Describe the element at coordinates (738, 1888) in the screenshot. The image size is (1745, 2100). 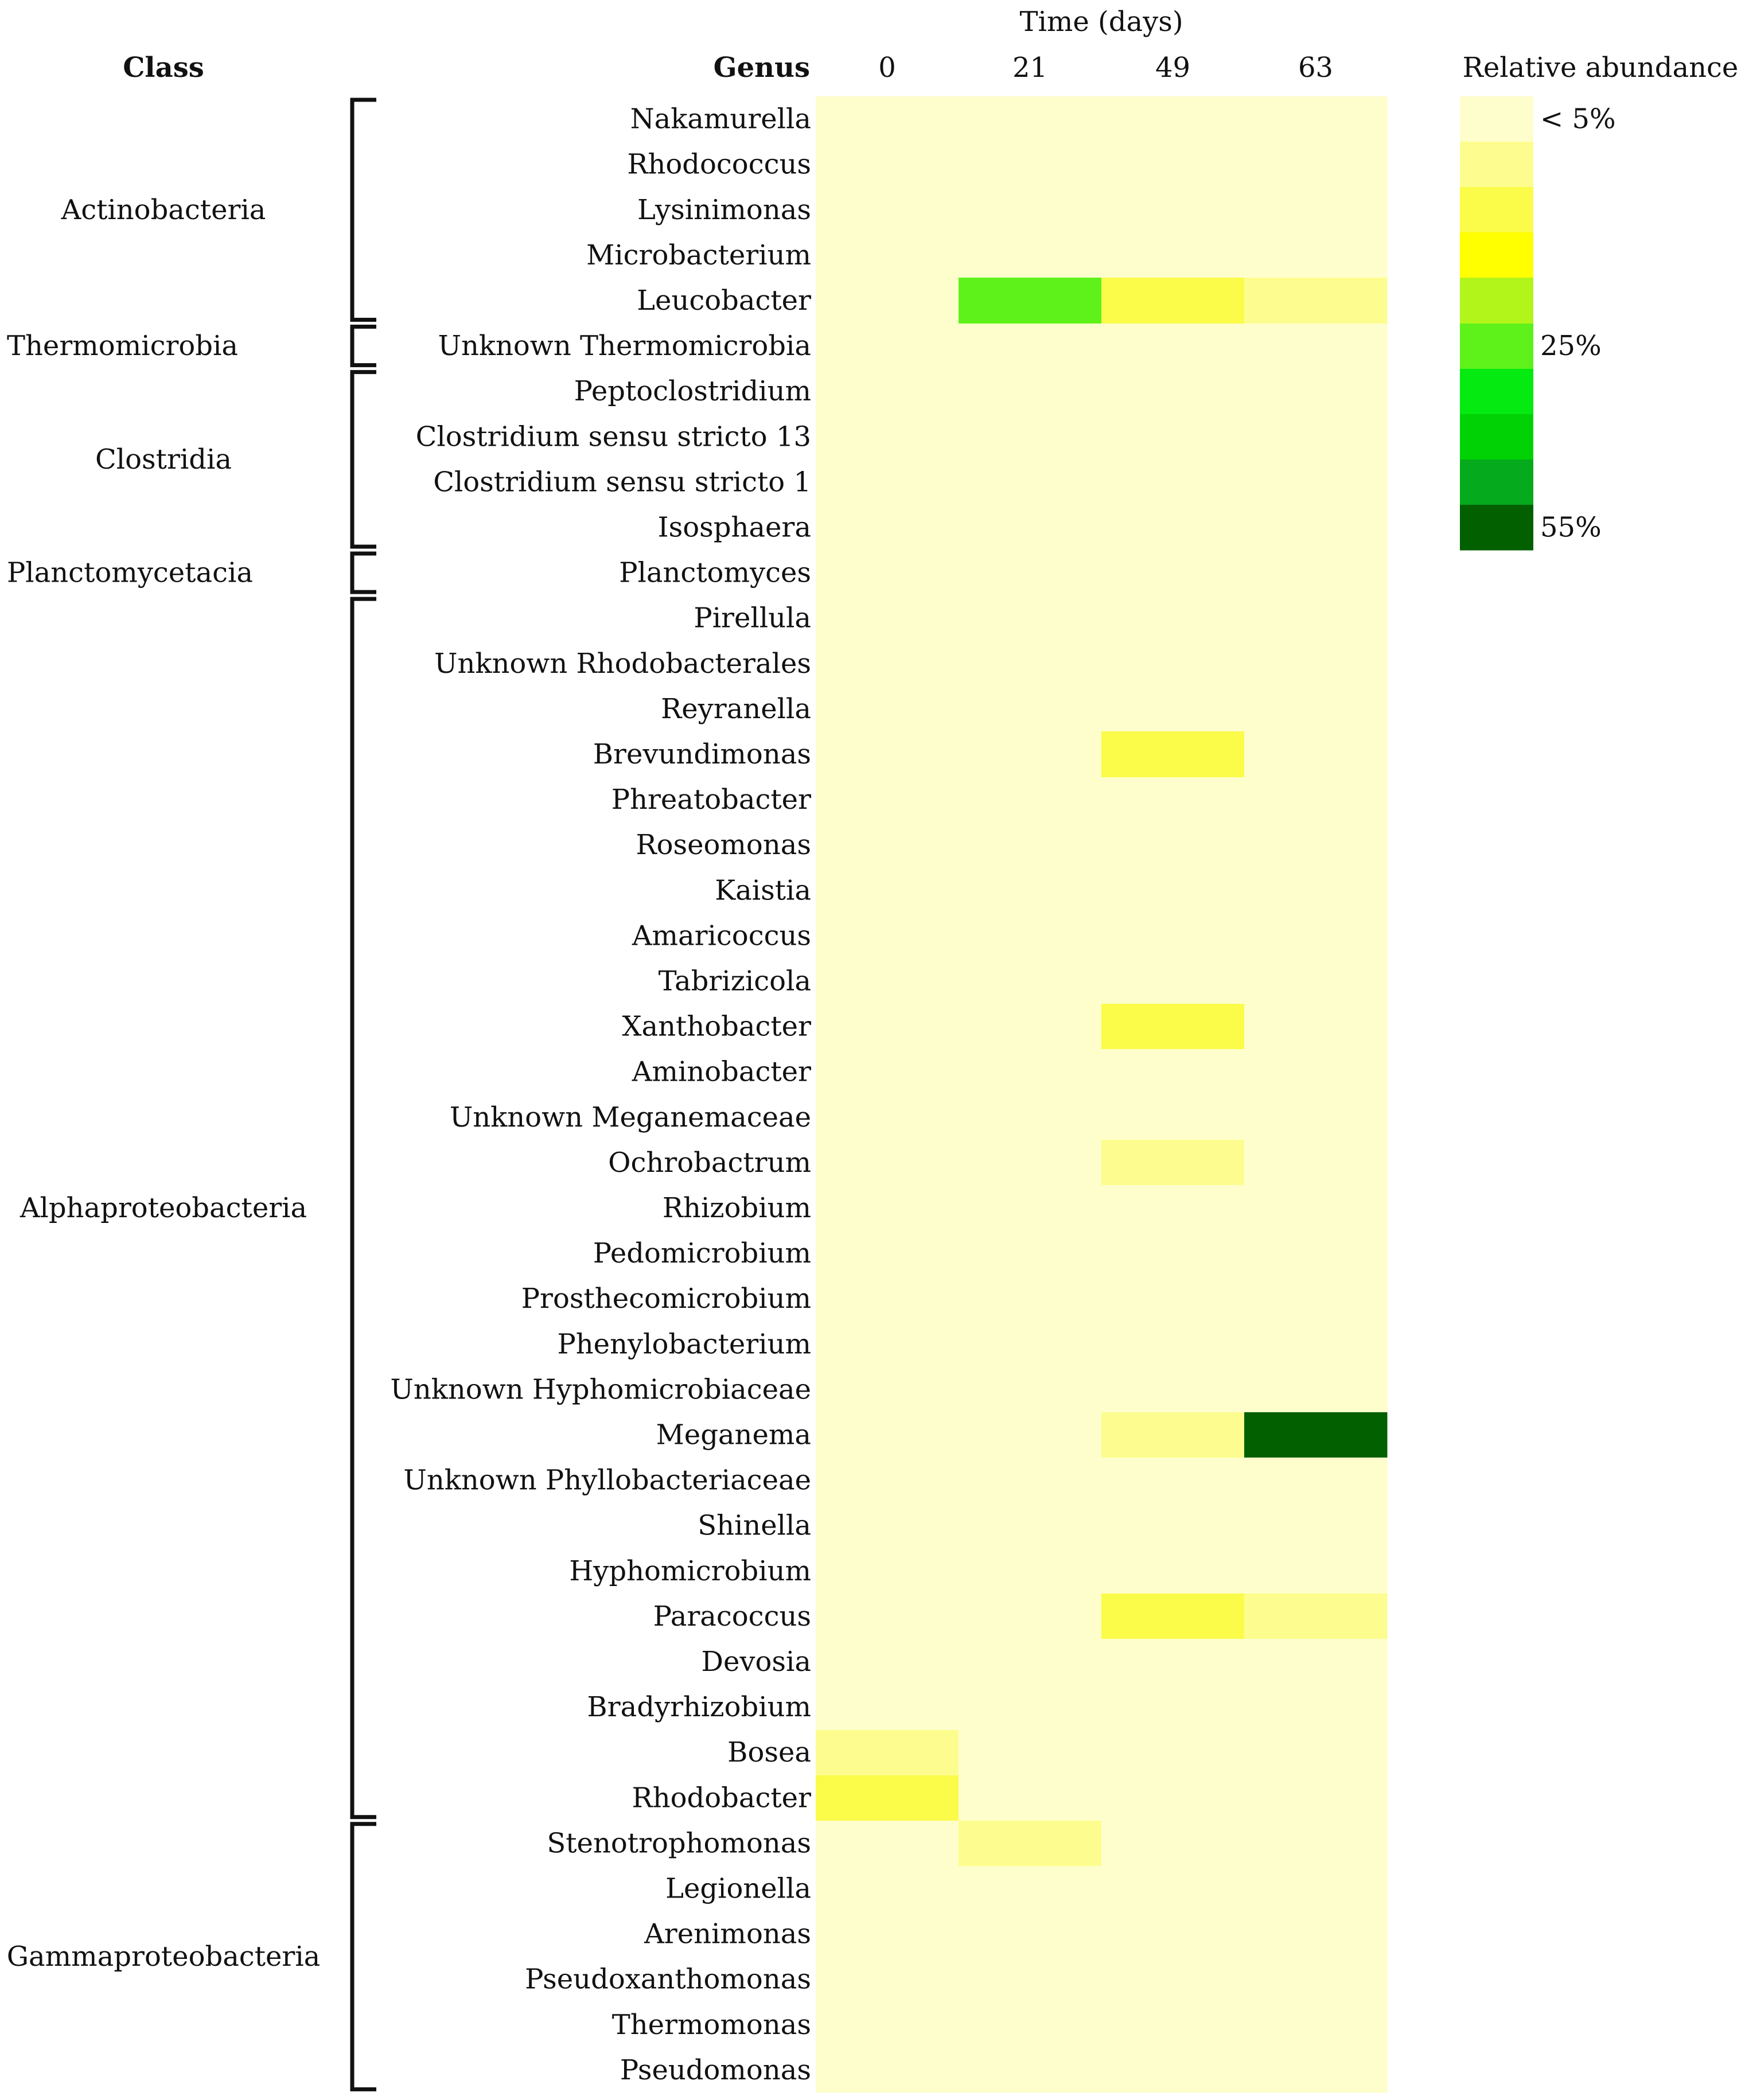
I see `genus-label: Legionella` at that location.